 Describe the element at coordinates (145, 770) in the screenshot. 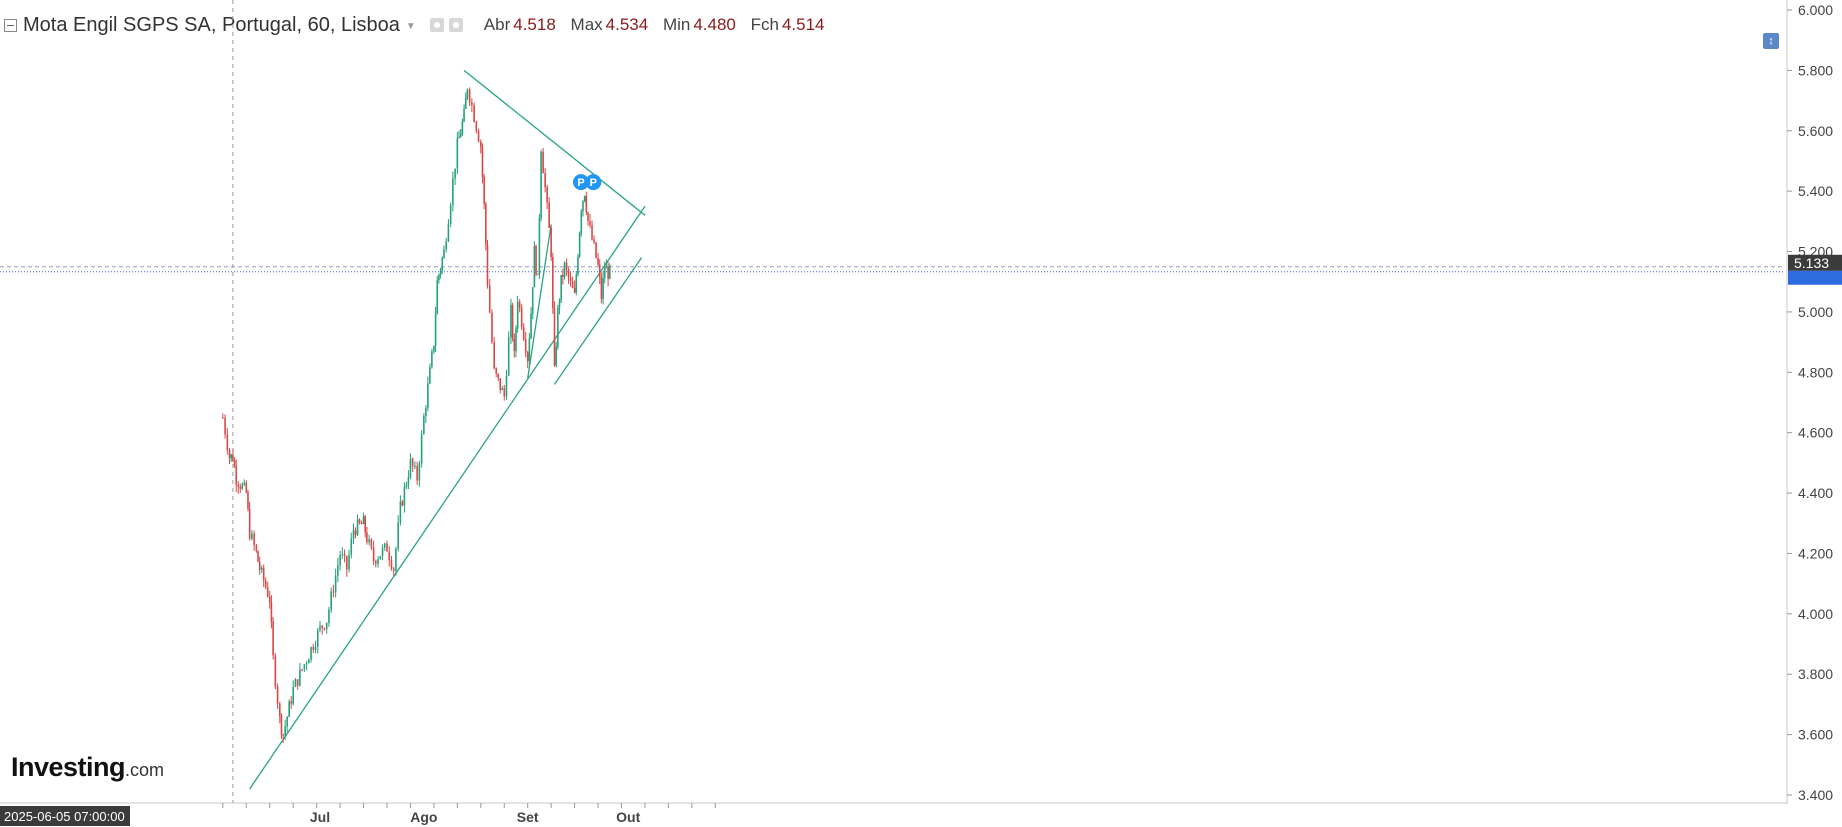

I see `logo-suffix: .com` at that location.